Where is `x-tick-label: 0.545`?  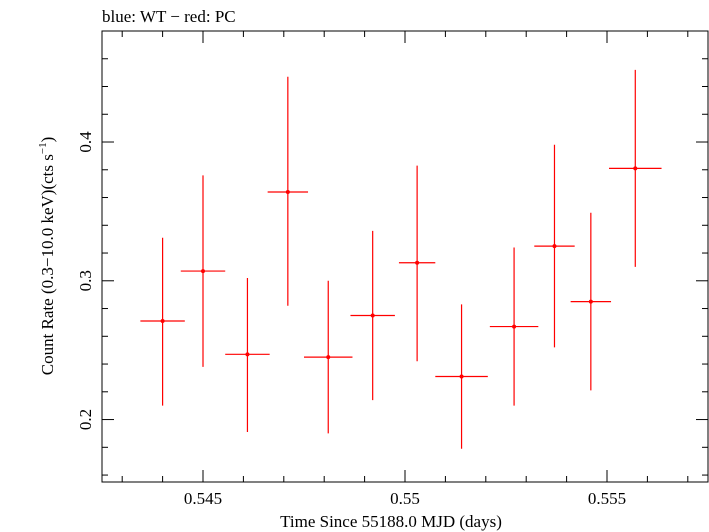 x-tick-label: 0.545 is located at coordinates (203, 498).